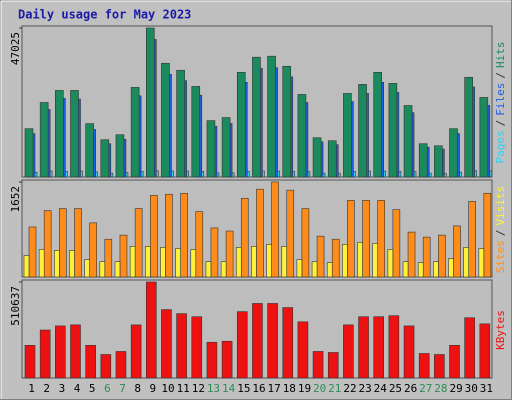 The height and width of the screenshot is (400, 512). Describe the element at coordinates (153, 388) in the screenshot. I see `x-tick-label: 9` at that location.